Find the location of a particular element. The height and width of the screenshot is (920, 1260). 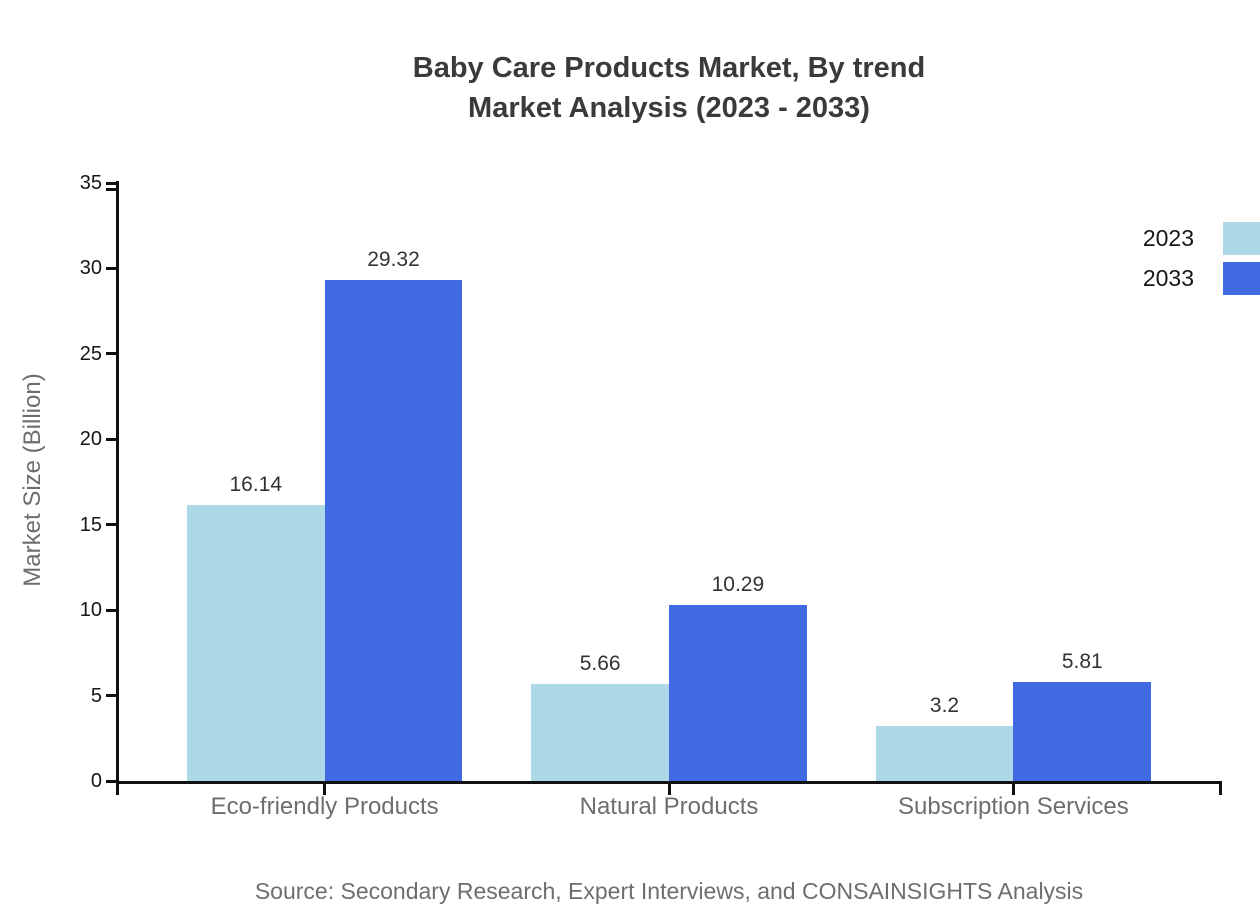

chart-subtitle: Market Analysis (2023 - 2033) is located at coordinates (669, 108).